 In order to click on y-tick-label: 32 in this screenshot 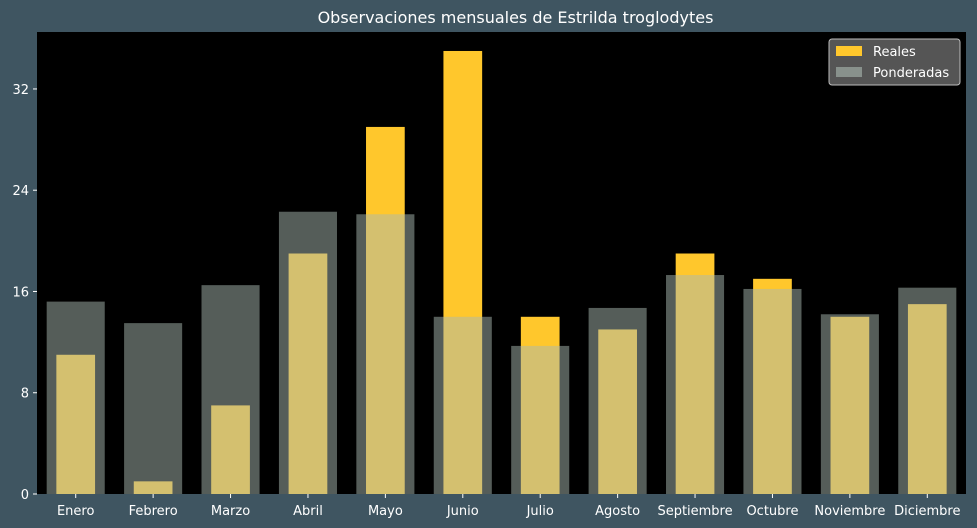, I will do `click(20, 90)`.